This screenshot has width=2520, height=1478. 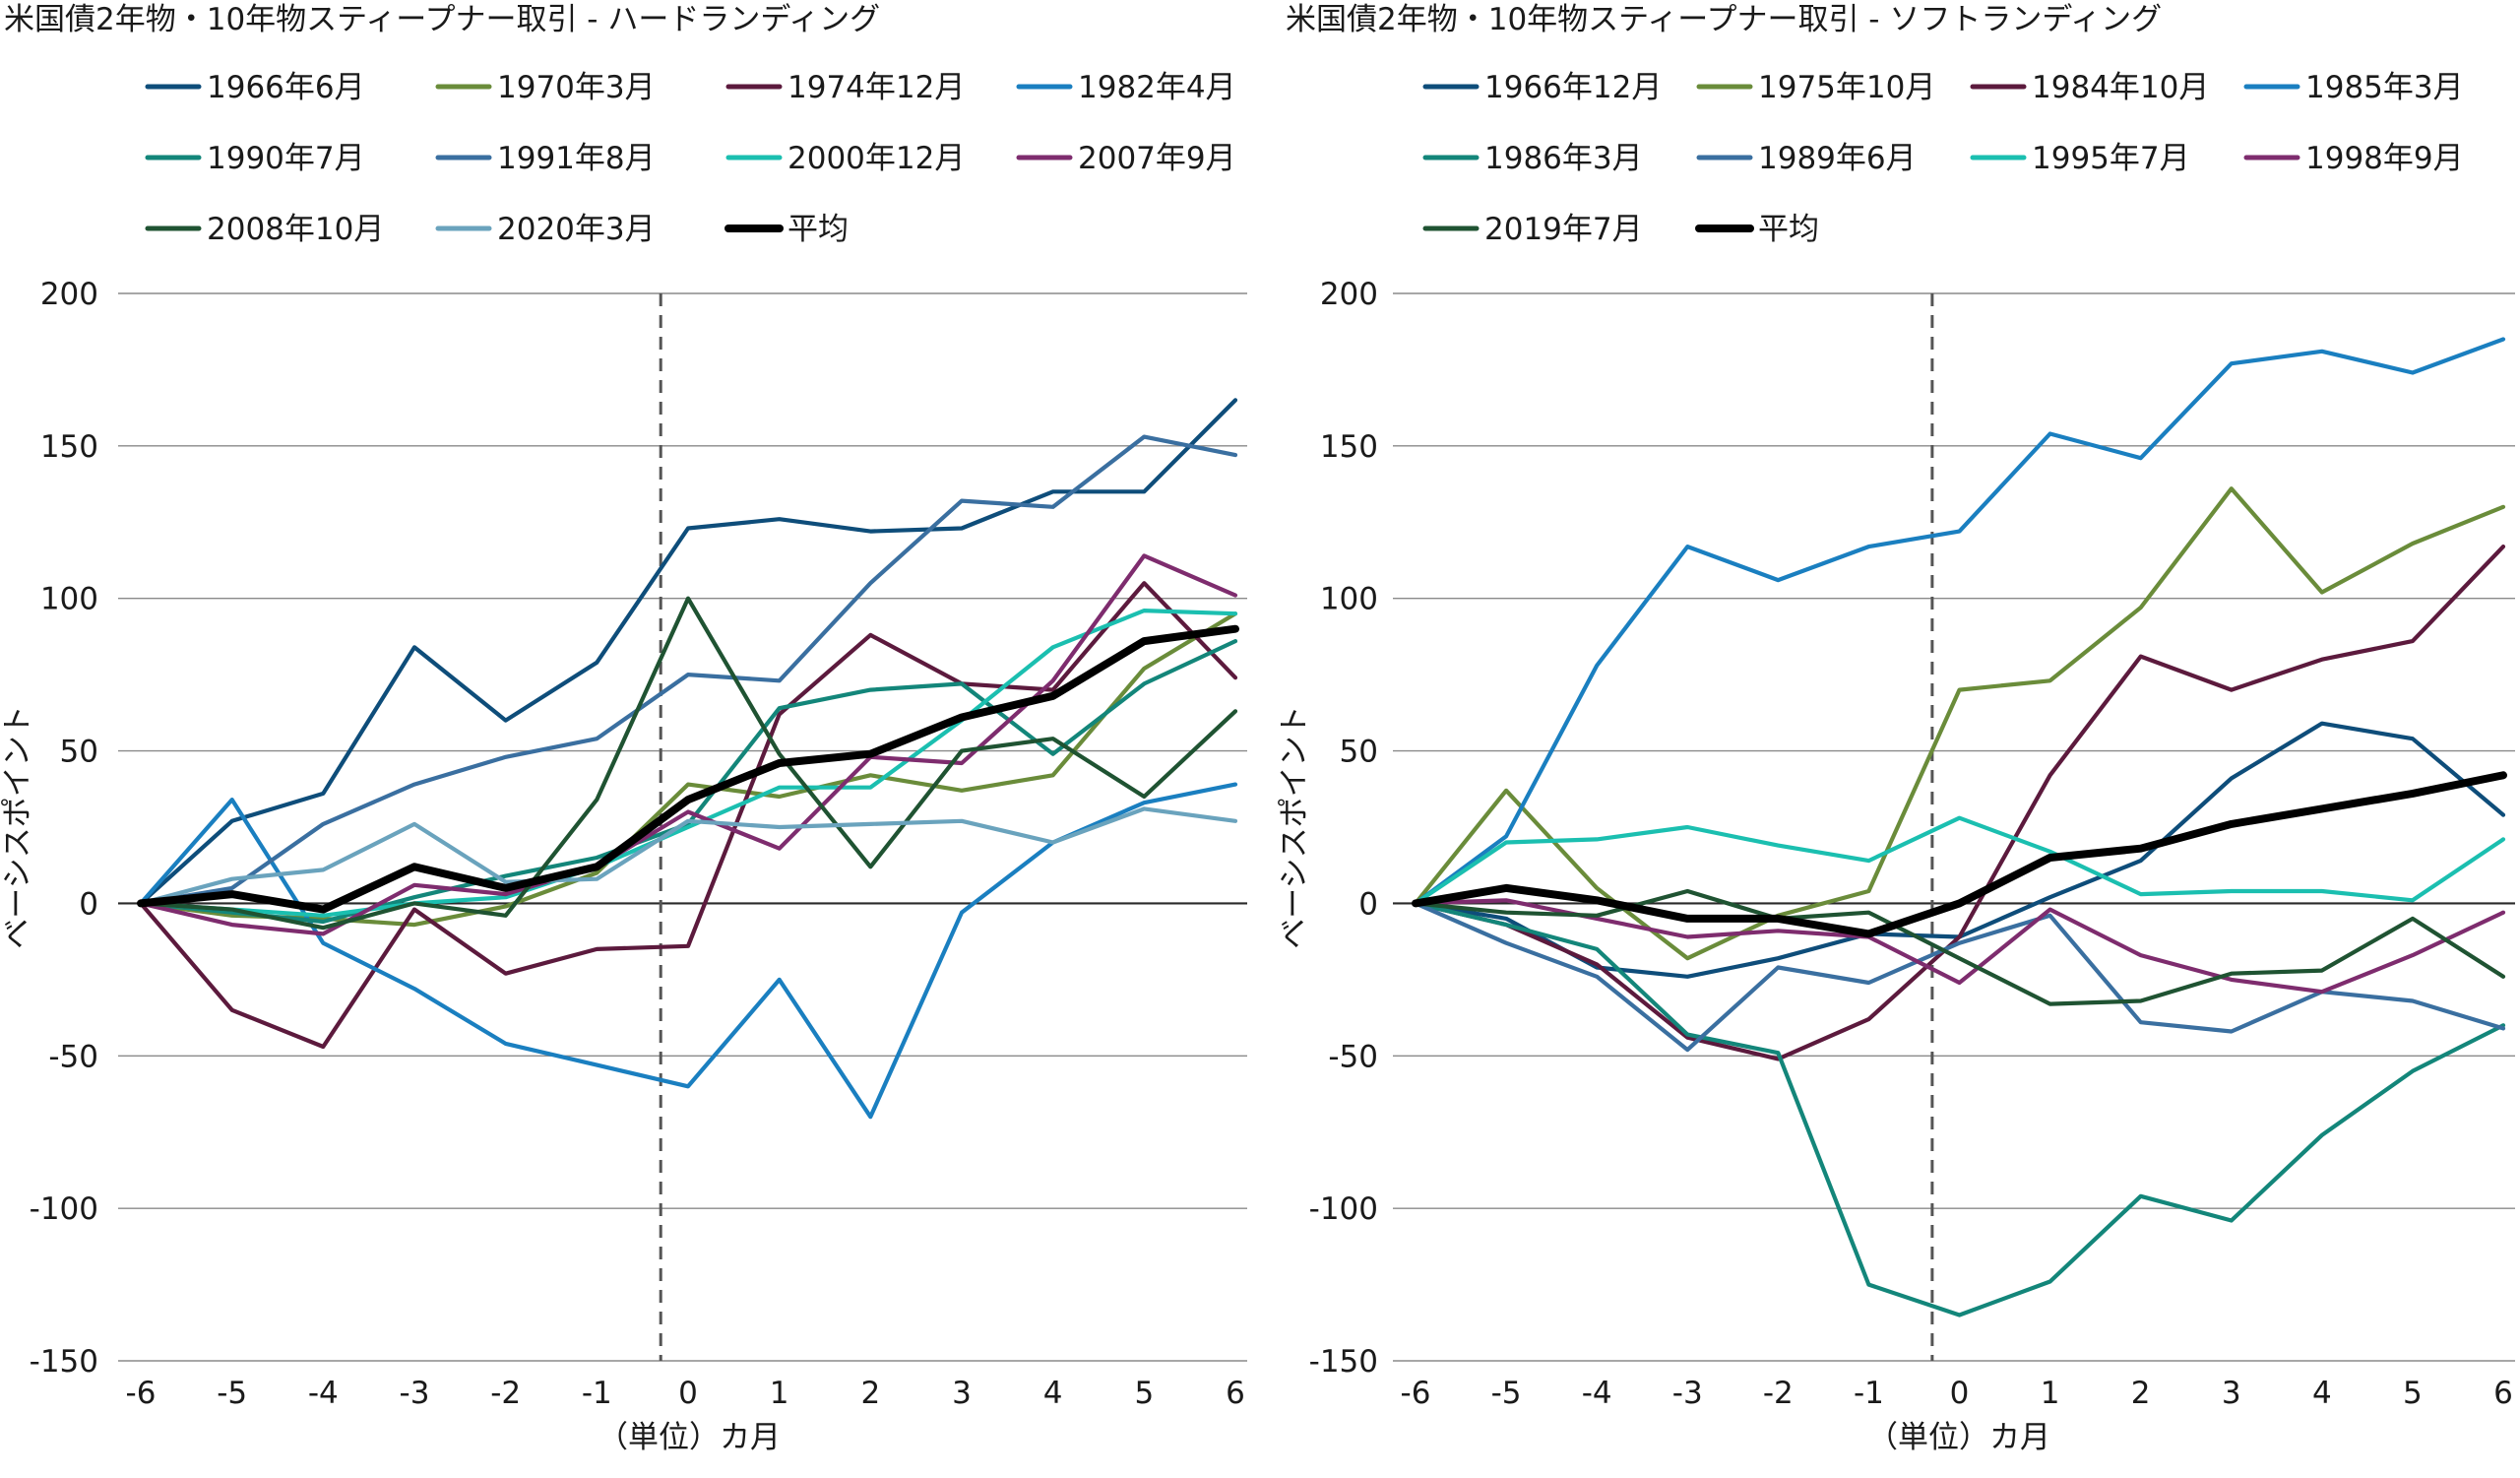 I want to click on legend-item: 1995年7月, so click(x=2080, y=158).